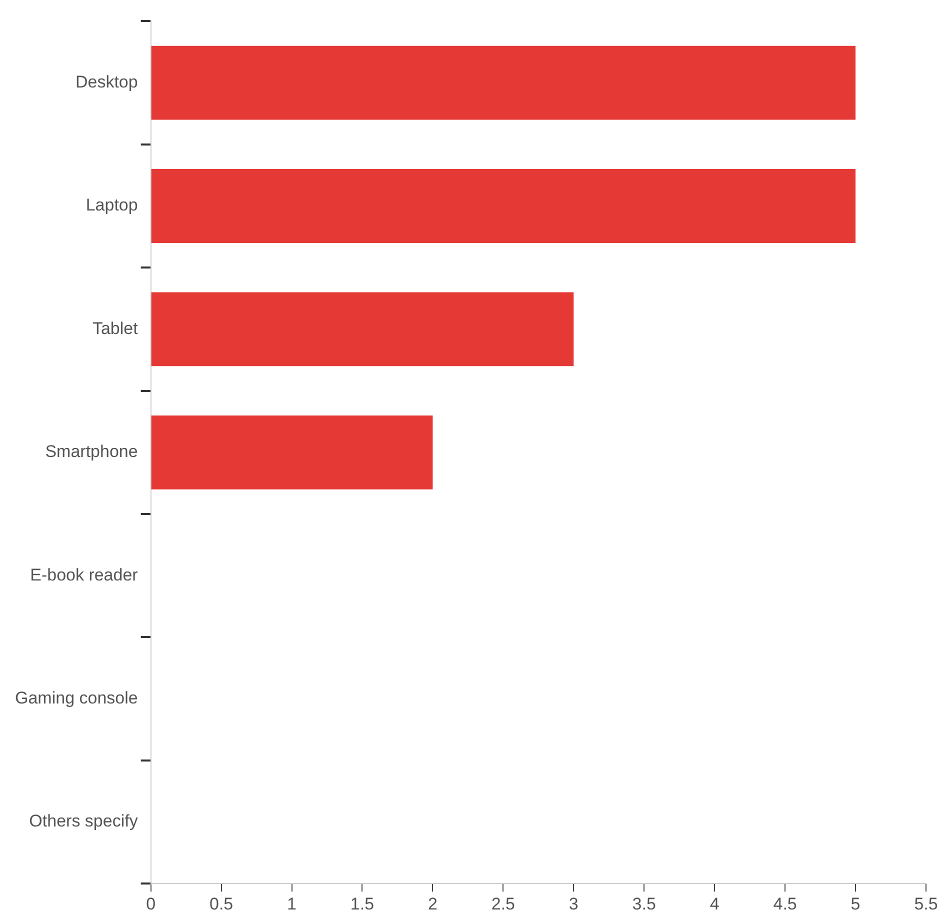 This screenshot has width=942, height=922. Describe the element at coordinates (151, 904) in the screenshot. I see `x-tick-label: 0` at that location.